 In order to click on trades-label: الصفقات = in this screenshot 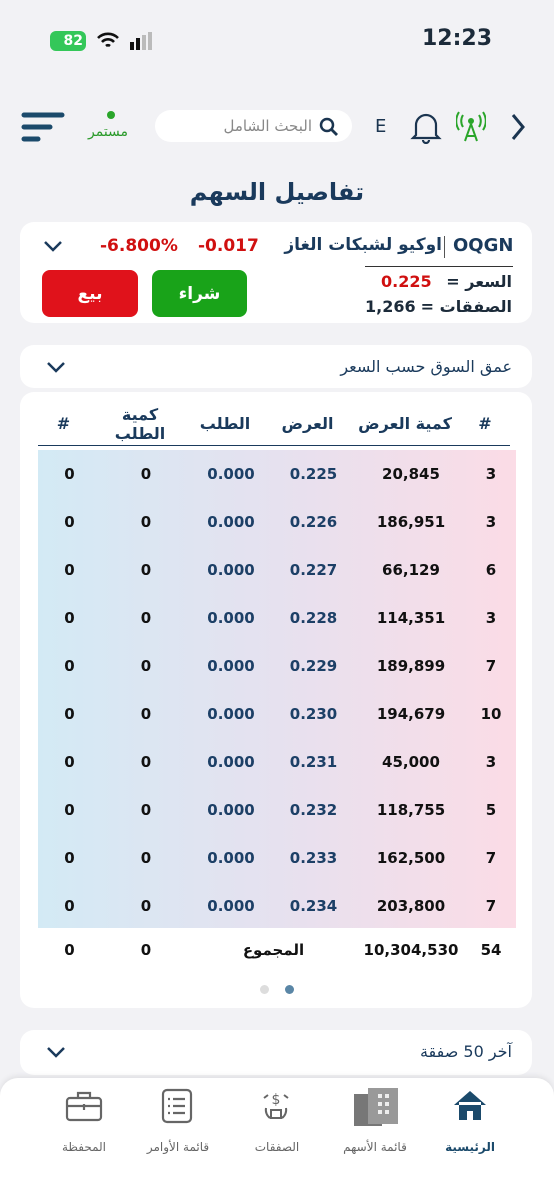, I will do `click(466, 306)`.